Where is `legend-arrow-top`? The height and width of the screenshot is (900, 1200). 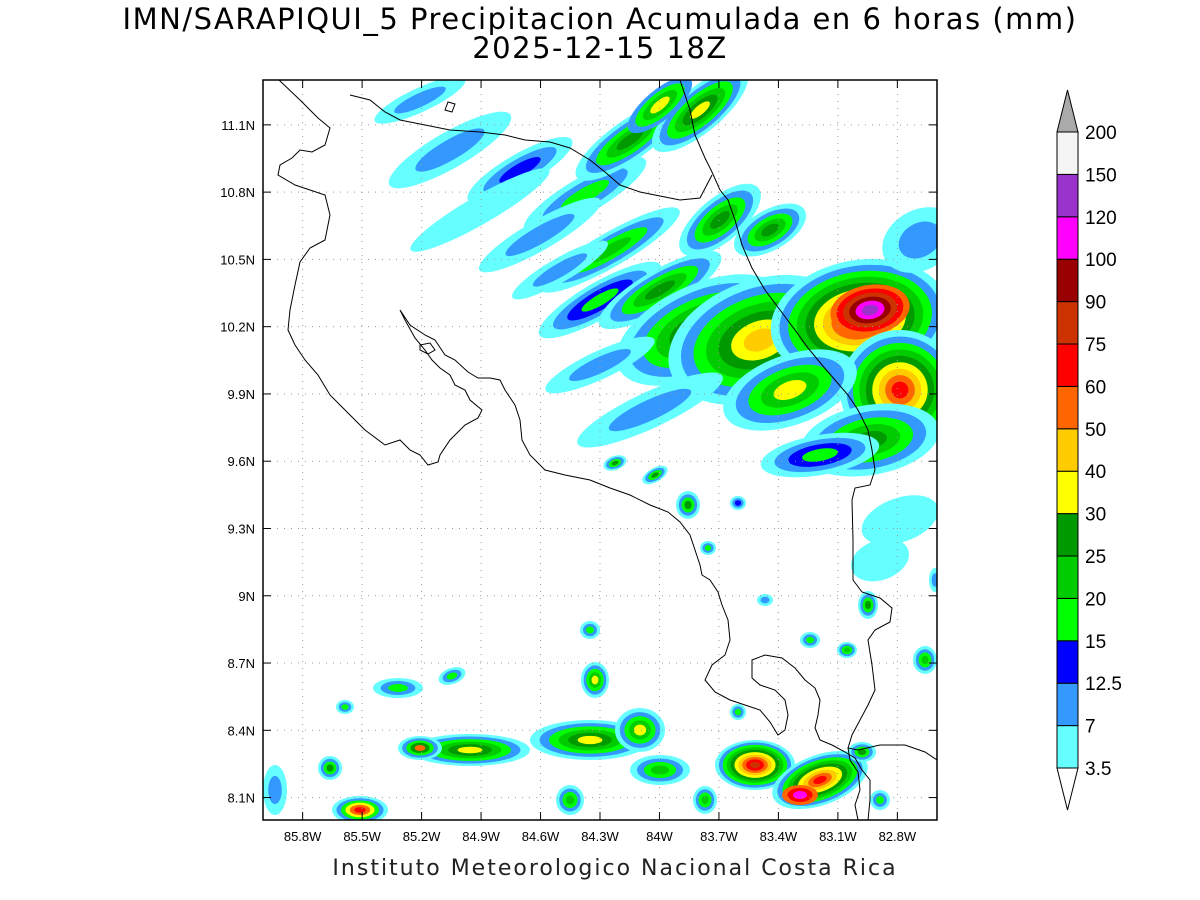 legend-arrow-top is located at coordinates (1067, 111).